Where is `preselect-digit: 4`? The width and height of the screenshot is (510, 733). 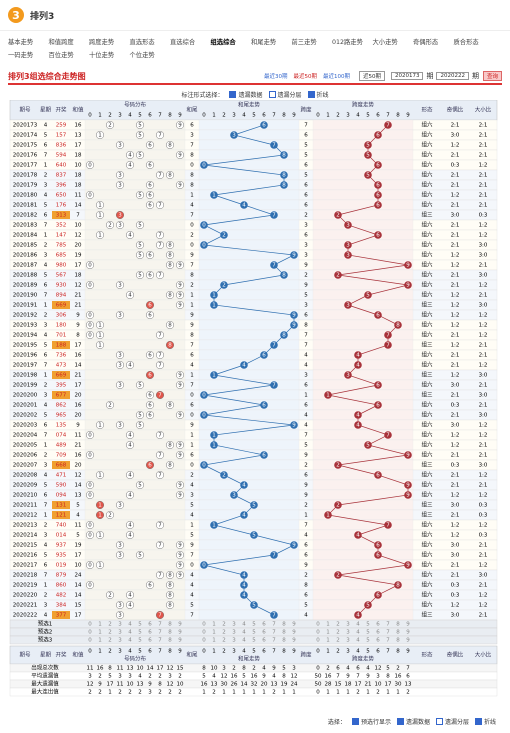
preselect-digit: 4 is located at coordinates (130, 641).